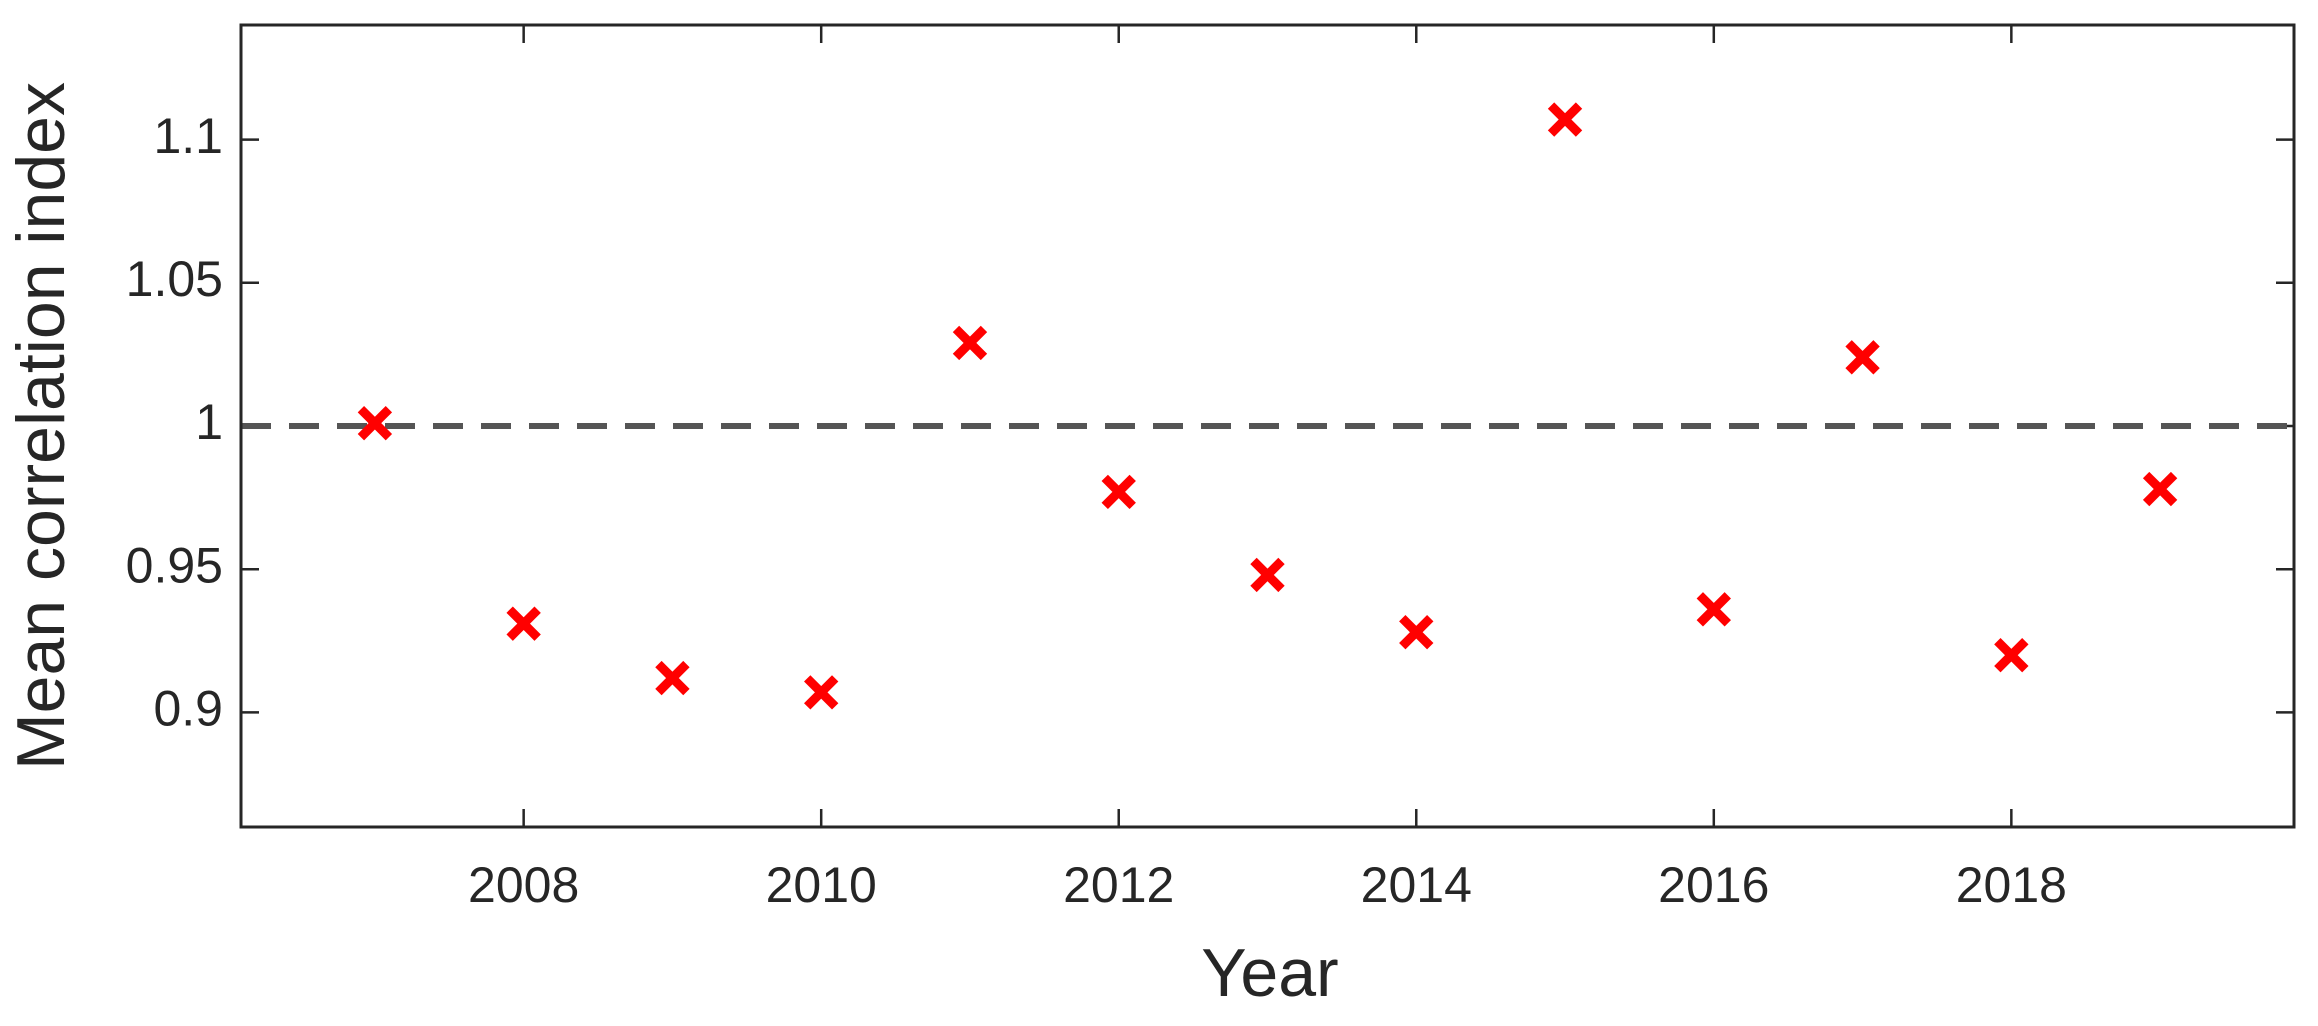 Image resolution: width=2318 pixels, height=1026 pixels. What do you see at coordinates (188, 136) in the screenshot?
I see `y-tick-label: 1.1` at bounding box center [188, 136].